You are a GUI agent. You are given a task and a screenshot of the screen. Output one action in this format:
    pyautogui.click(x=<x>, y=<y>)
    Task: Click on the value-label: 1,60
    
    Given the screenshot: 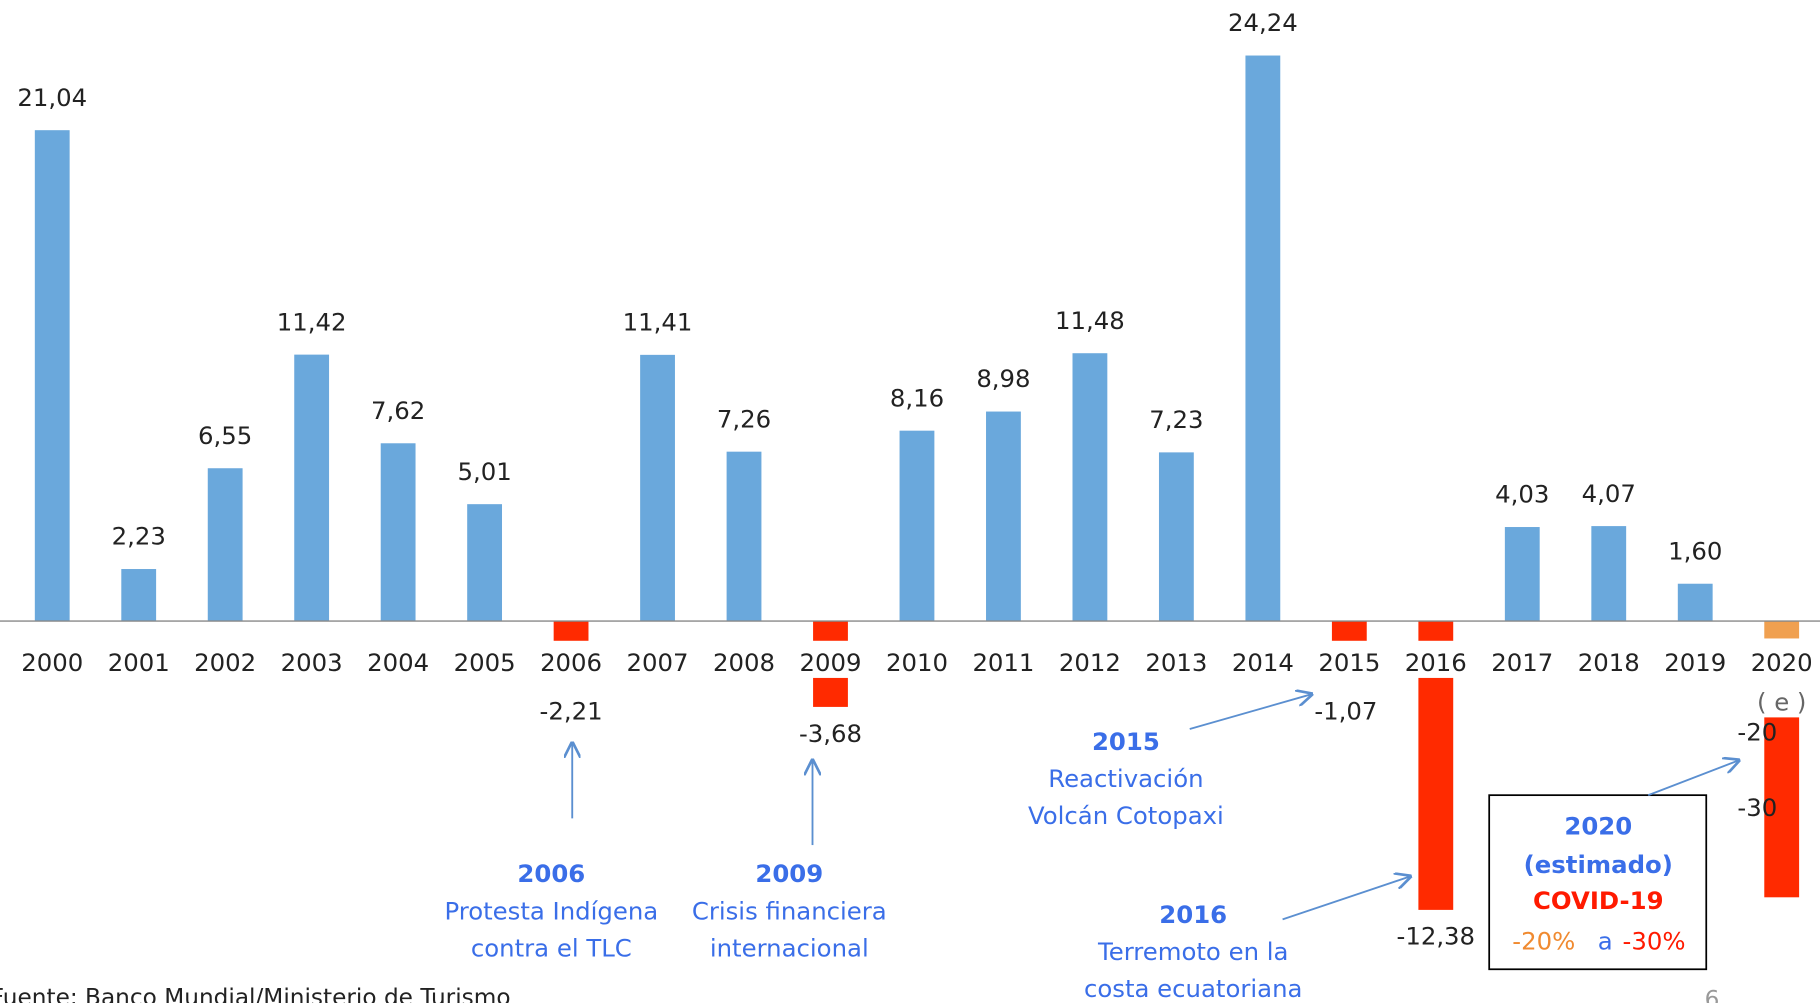 What is the action you would take?
    pyautogui.click(x=1695, y=550)
    